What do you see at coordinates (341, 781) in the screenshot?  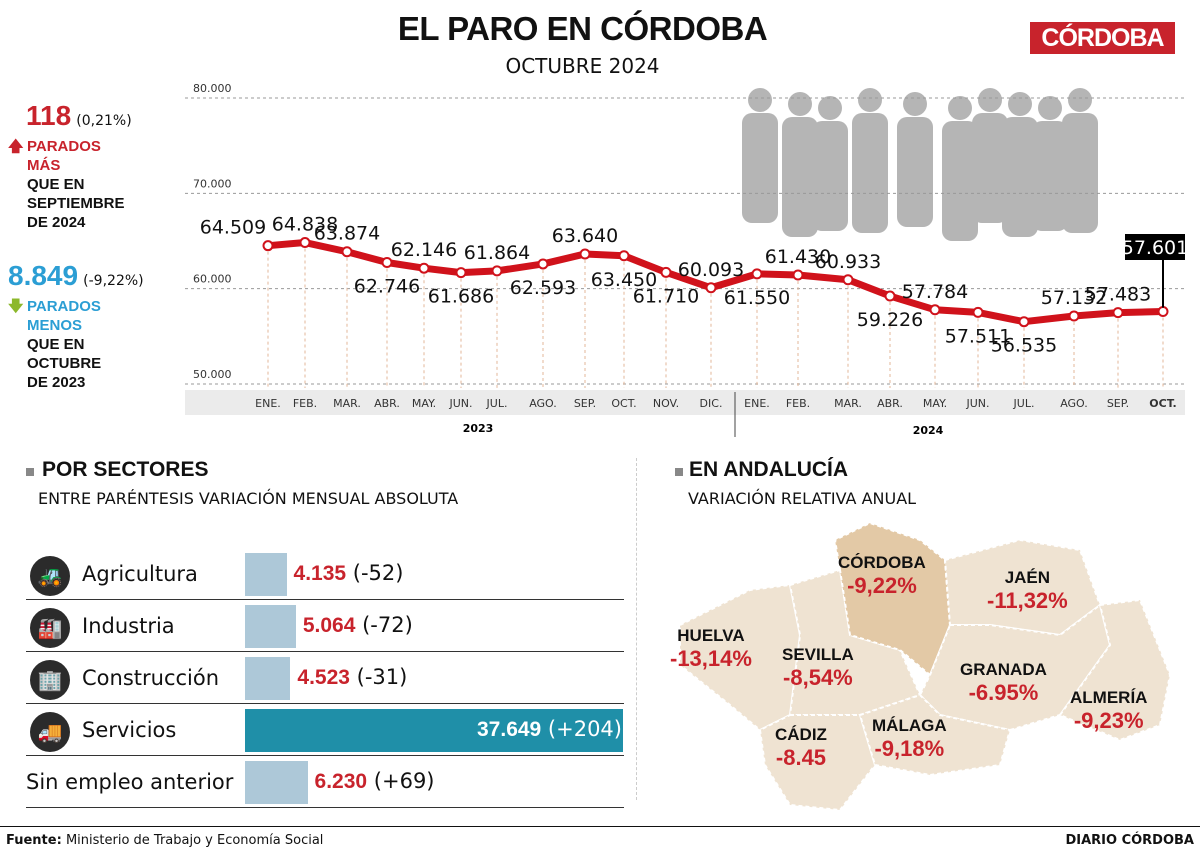 I see `sector-value: 6.230` at bounding box center [341, 781].